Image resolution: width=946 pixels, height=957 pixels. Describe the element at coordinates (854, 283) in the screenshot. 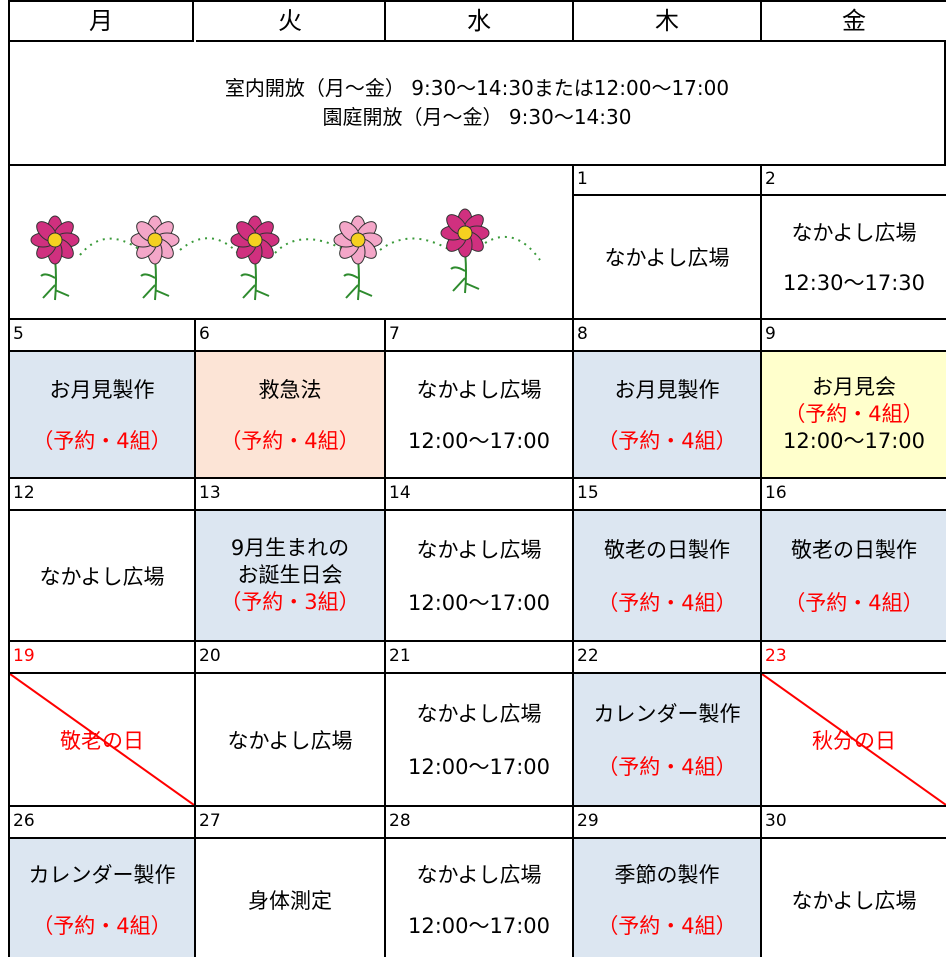

I see `event-text: 12:30～17:30` at that location.